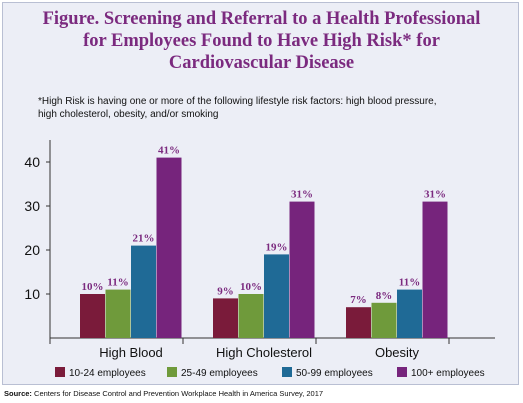 This screenshot has width=523, height=403. What do you see at coordinates (358, 300) in the screenshot?
I see `bar-value-label: 7%` at bounding box center [358, 300].